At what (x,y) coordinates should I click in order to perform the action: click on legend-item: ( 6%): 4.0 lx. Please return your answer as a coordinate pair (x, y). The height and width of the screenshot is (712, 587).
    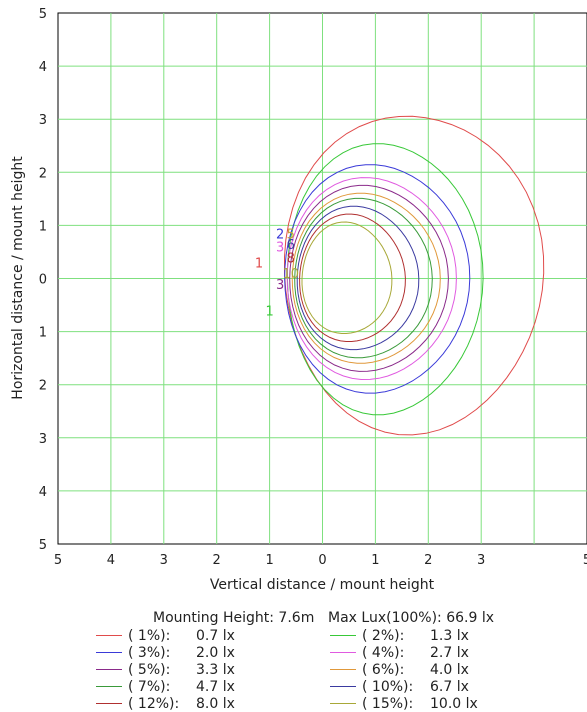
    Looking at the image, I should click on (399, 669).